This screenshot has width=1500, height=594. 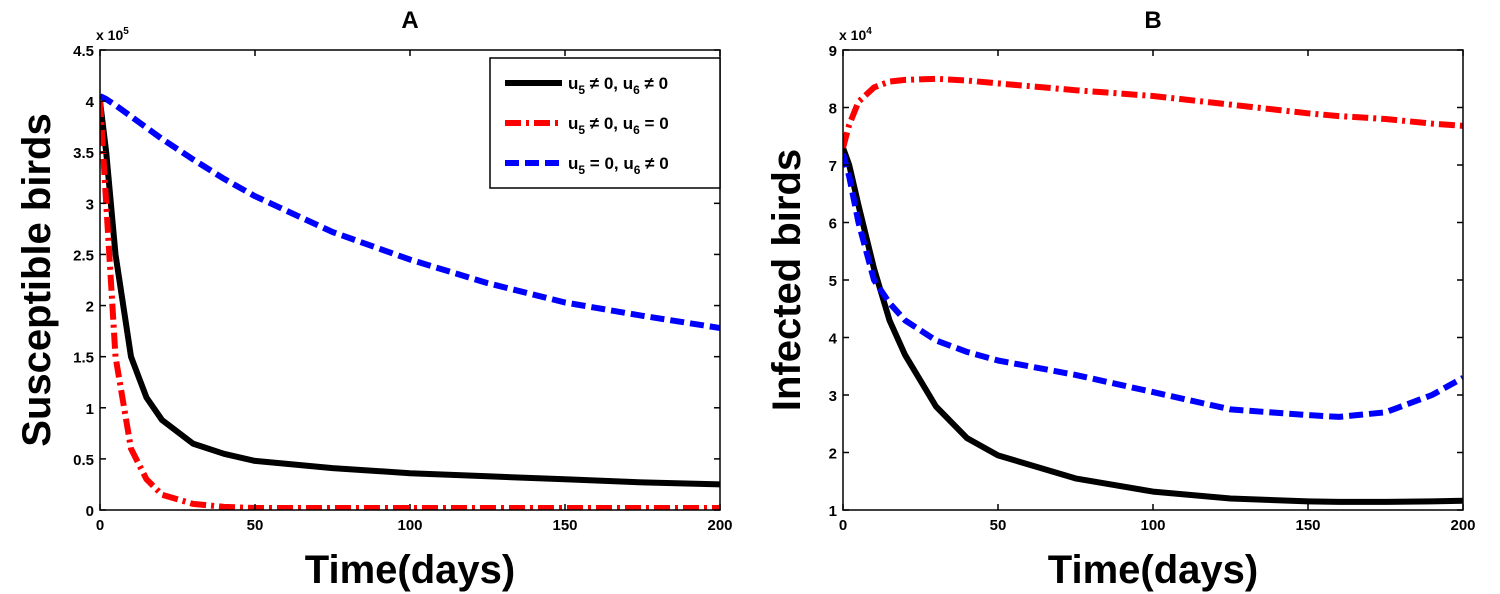 I want to click on y-tick-label: 7, so click(x=833, y=166).